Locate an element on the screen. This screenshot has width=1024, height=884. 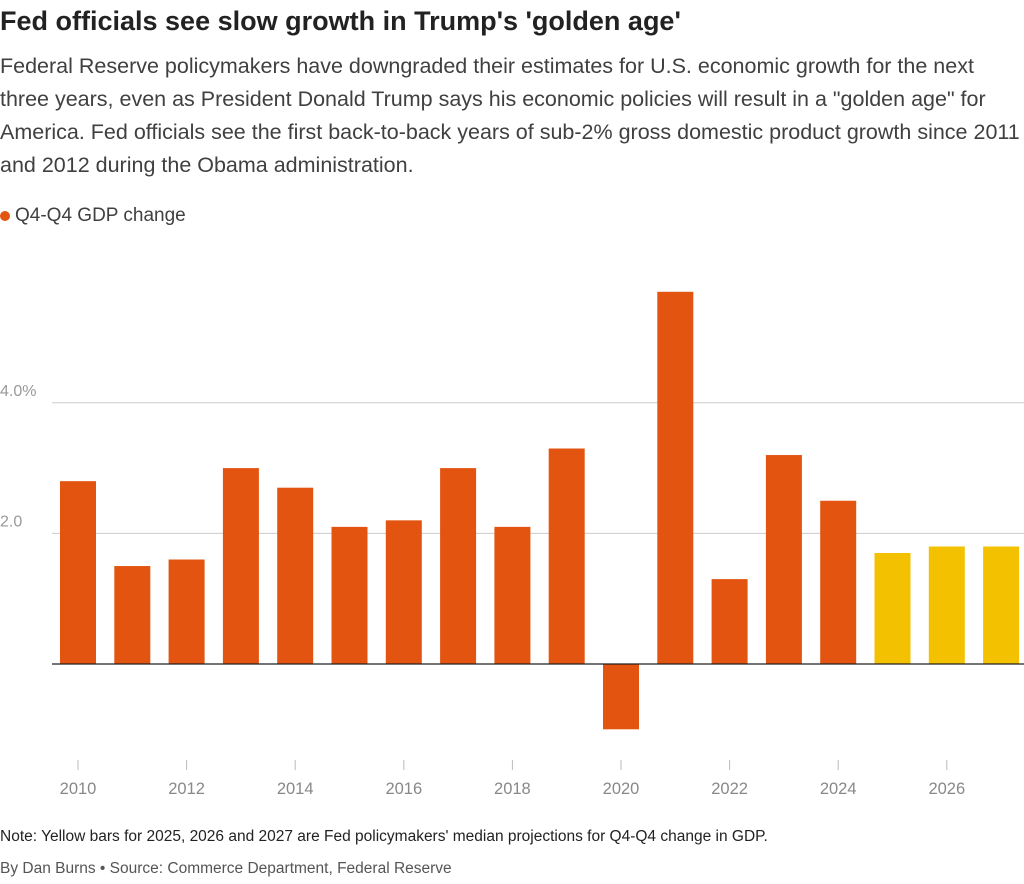
bar-2010 is located at coordinates (78, 572).